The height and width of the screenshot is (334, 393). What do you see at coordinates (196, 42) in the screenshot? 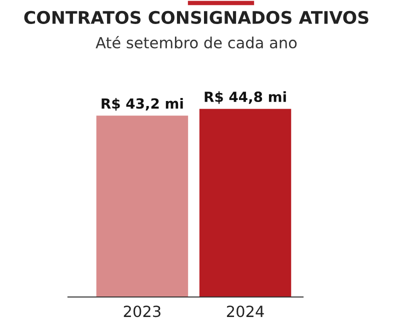
I see `chart-subtitle: Até setembro de cada ano` at bounding box center [196, 42].